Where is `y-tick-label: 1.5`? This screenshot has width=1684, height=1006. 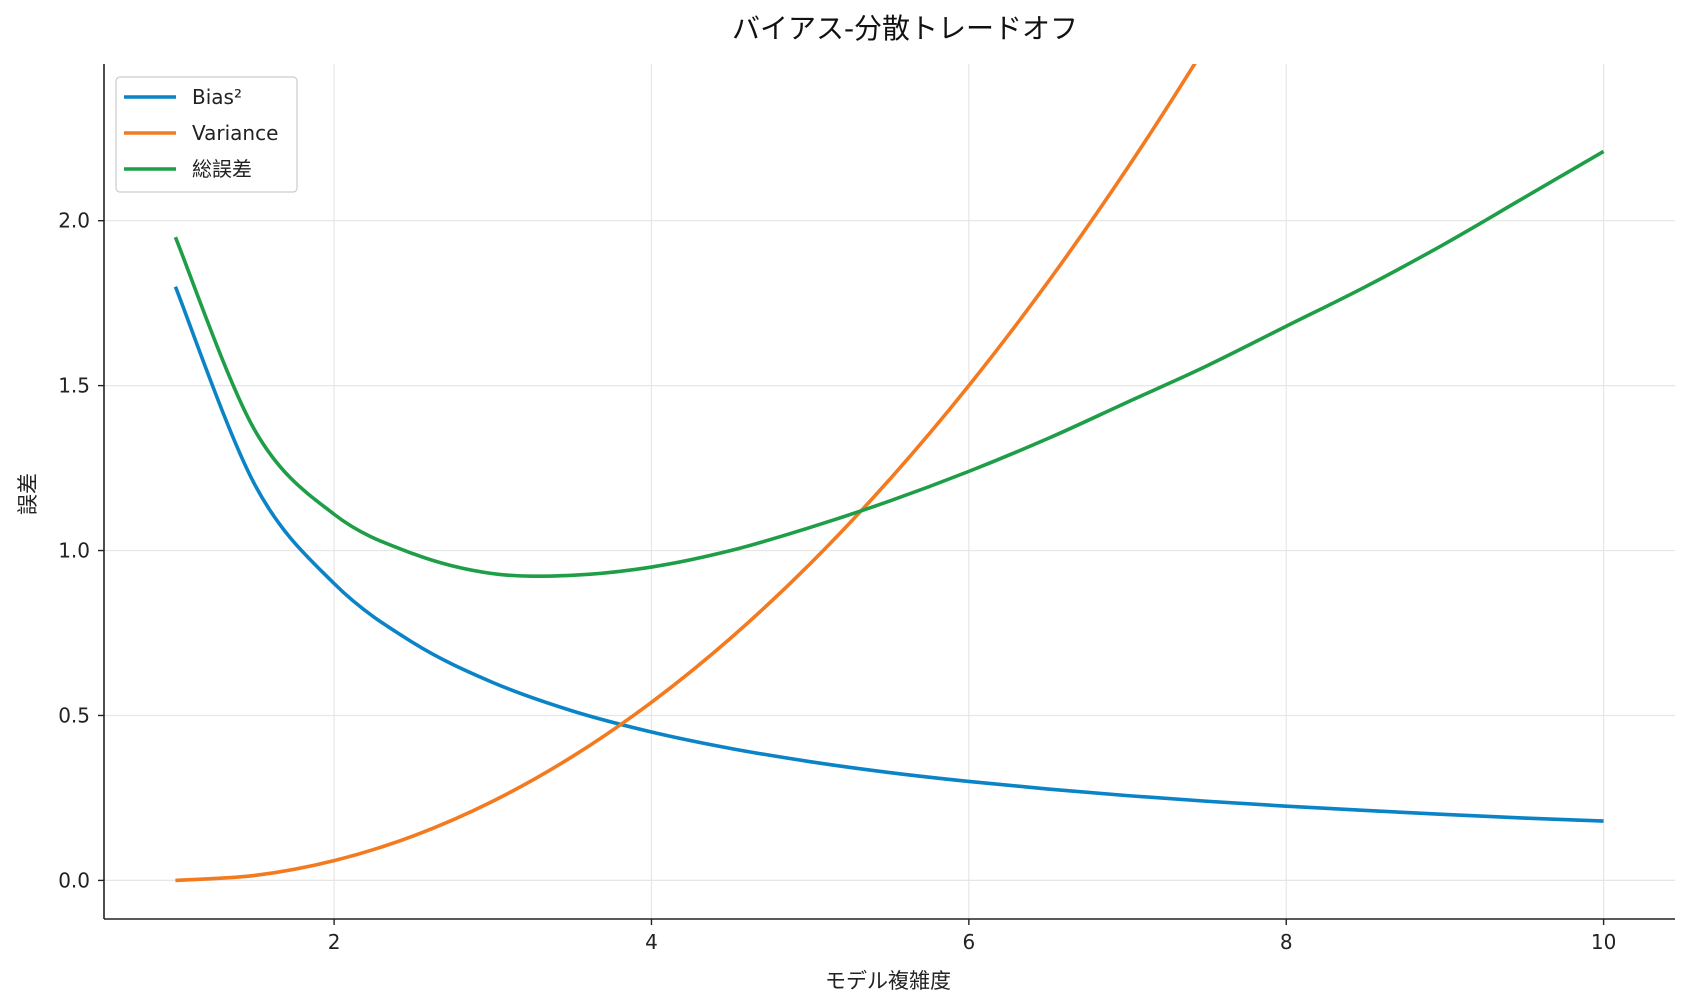 y-tick-label: 1.5 is located at coordinates (74, 386).